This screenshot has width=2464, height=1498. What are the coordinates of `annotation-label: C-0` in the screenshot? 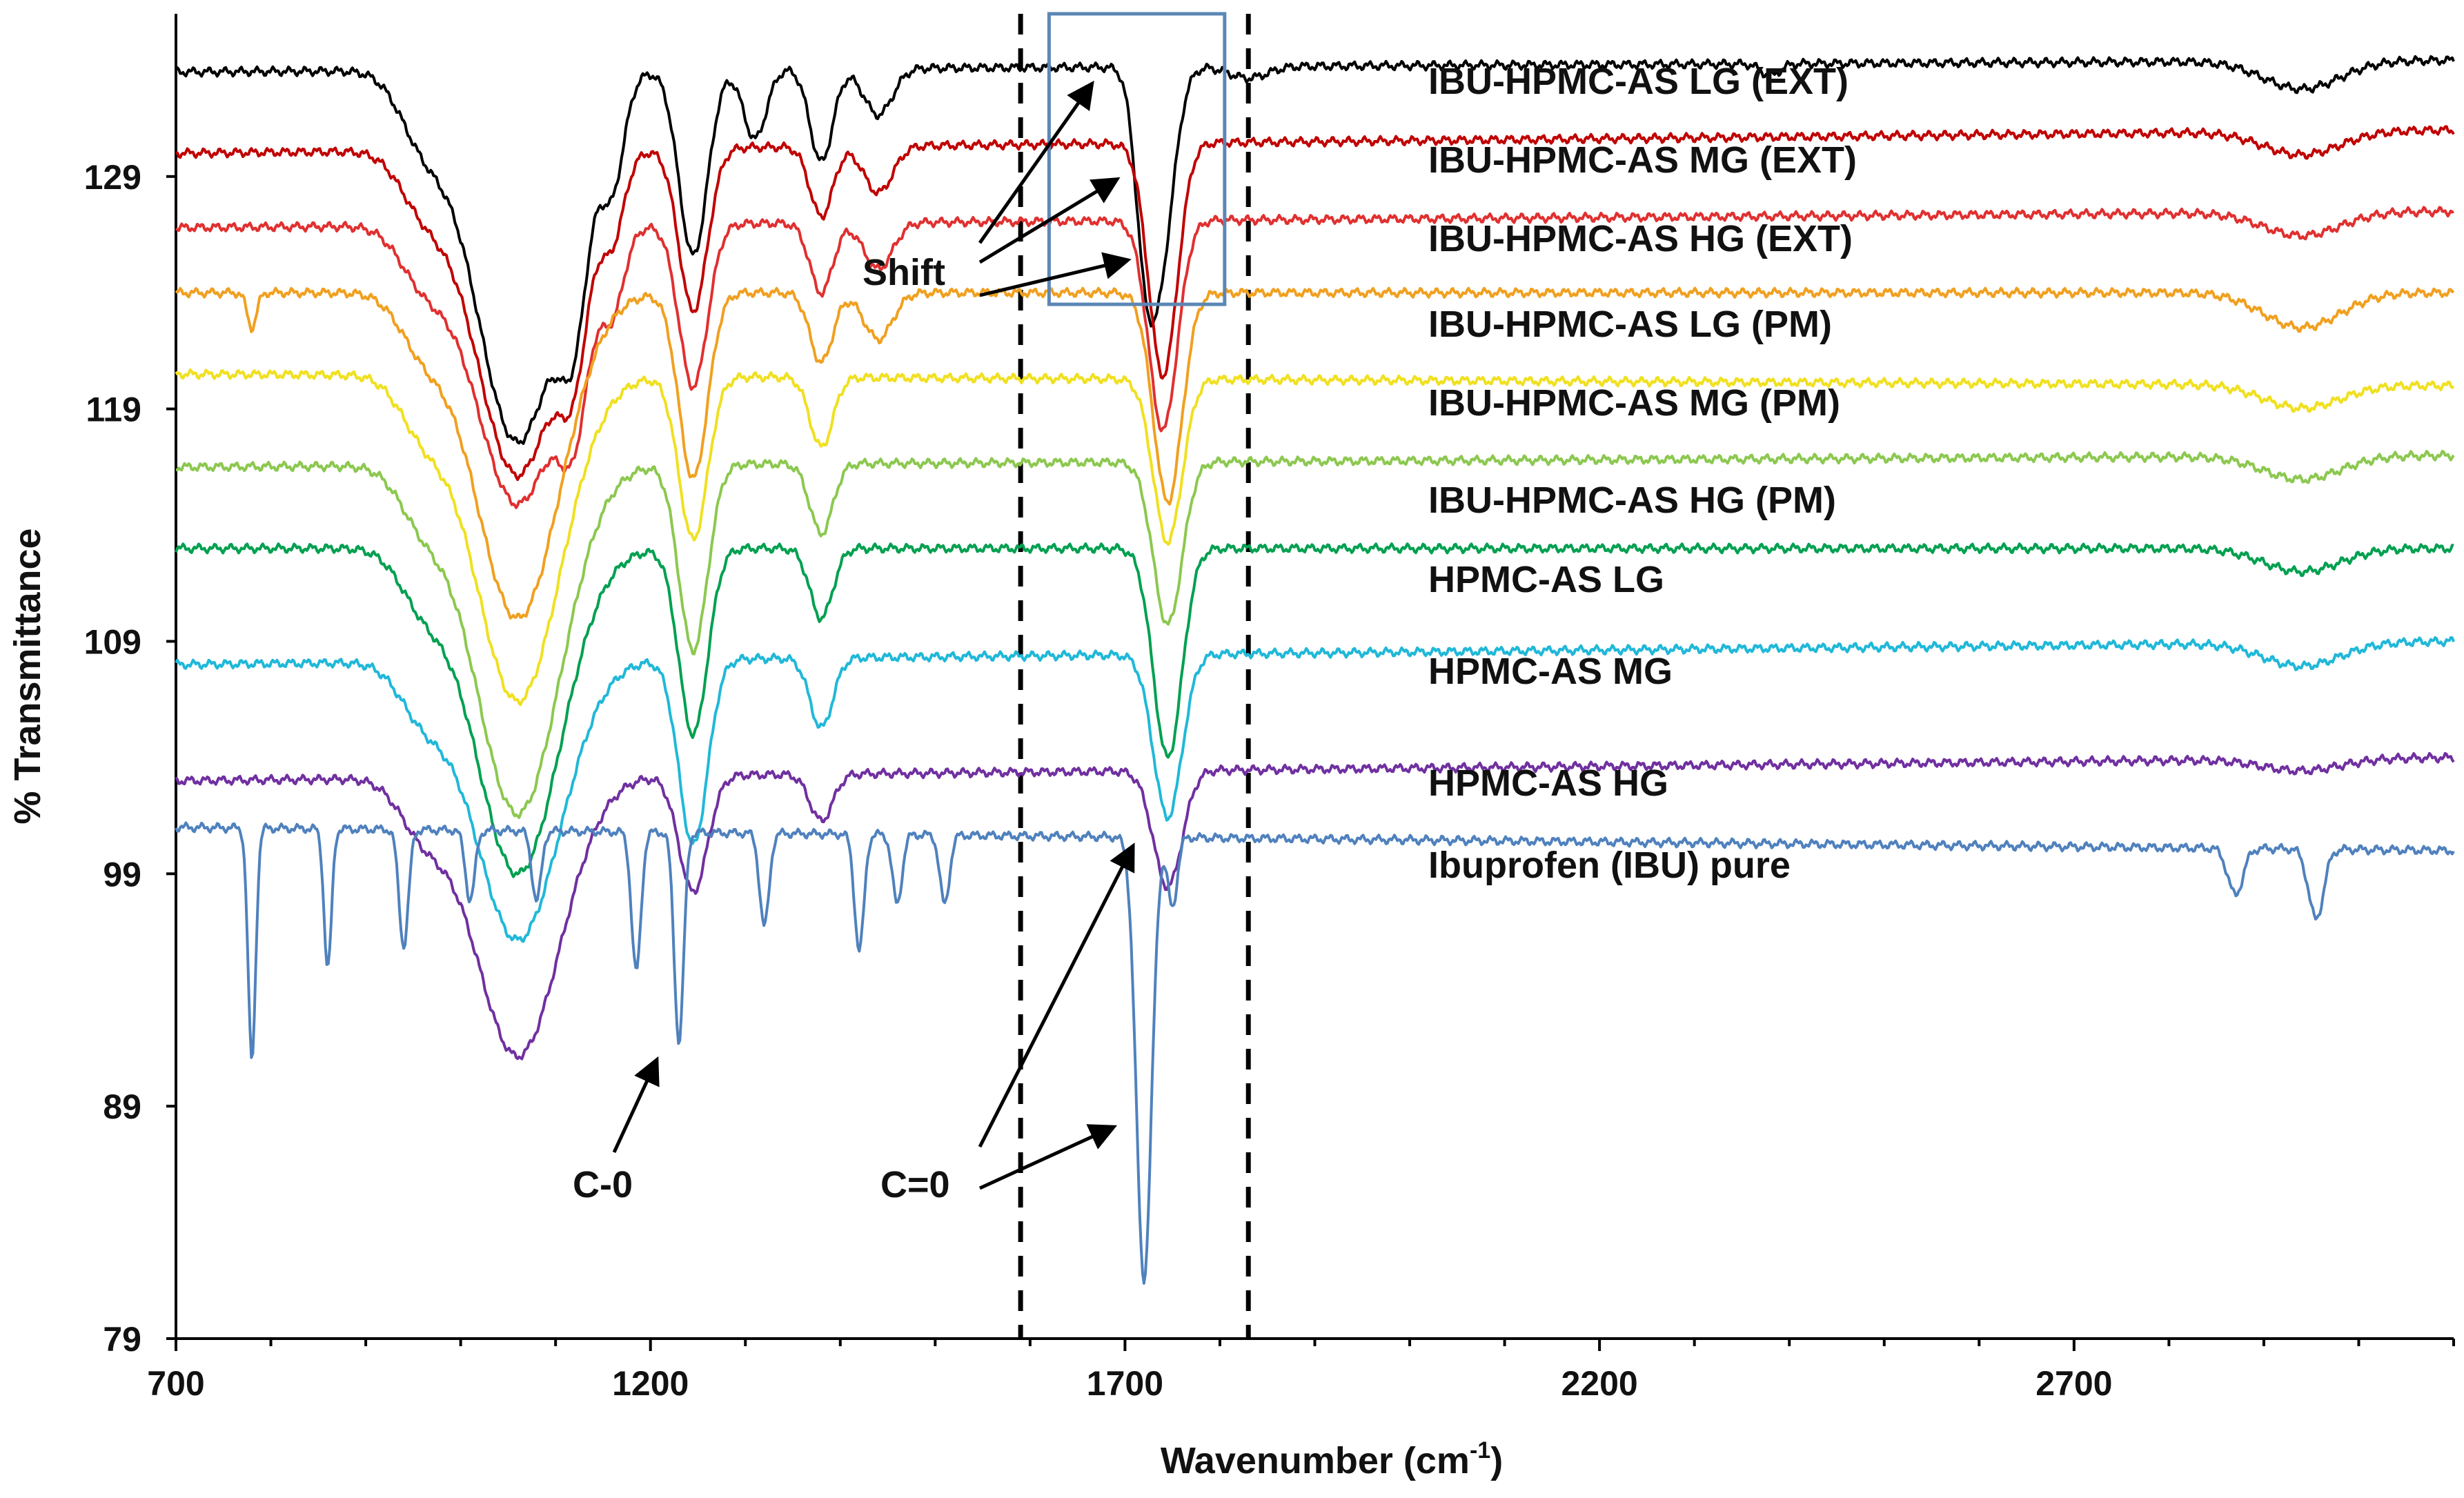 It's located at (603, 1185).